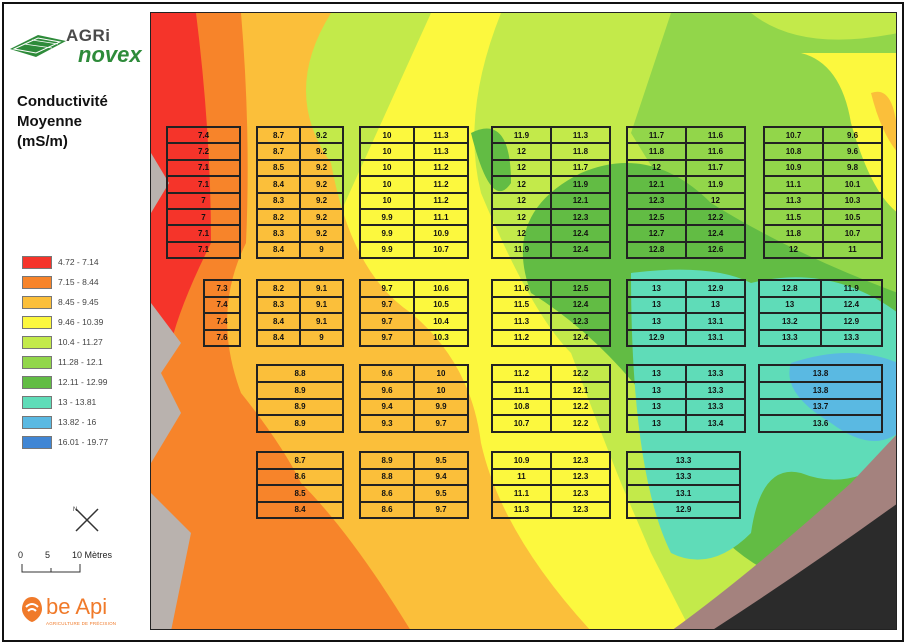 The height and width of the screenshot is (644, 906). I want to click on plot-cell: 13.8, so click(820, 390).